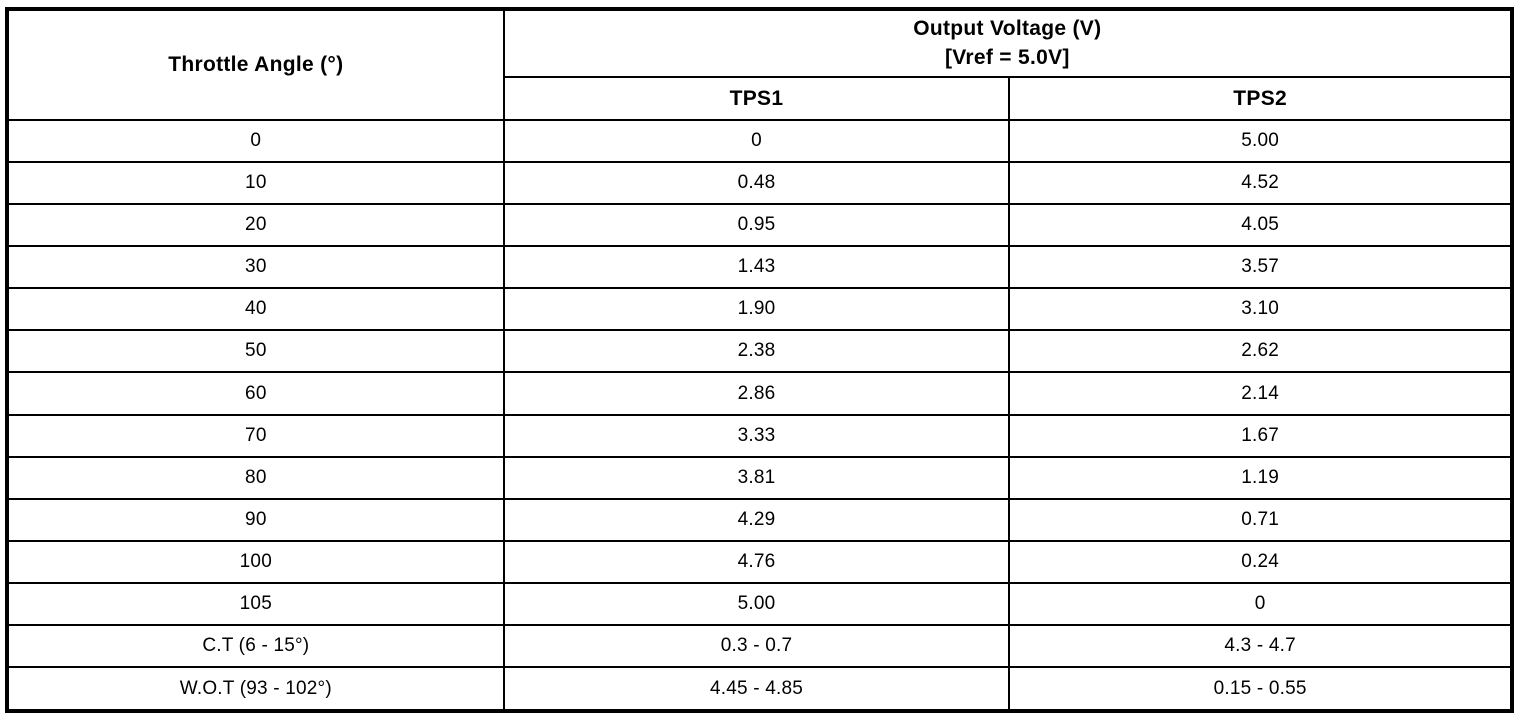  I want to click on table-row: 90 4.29 0.71, so click(759, 519).